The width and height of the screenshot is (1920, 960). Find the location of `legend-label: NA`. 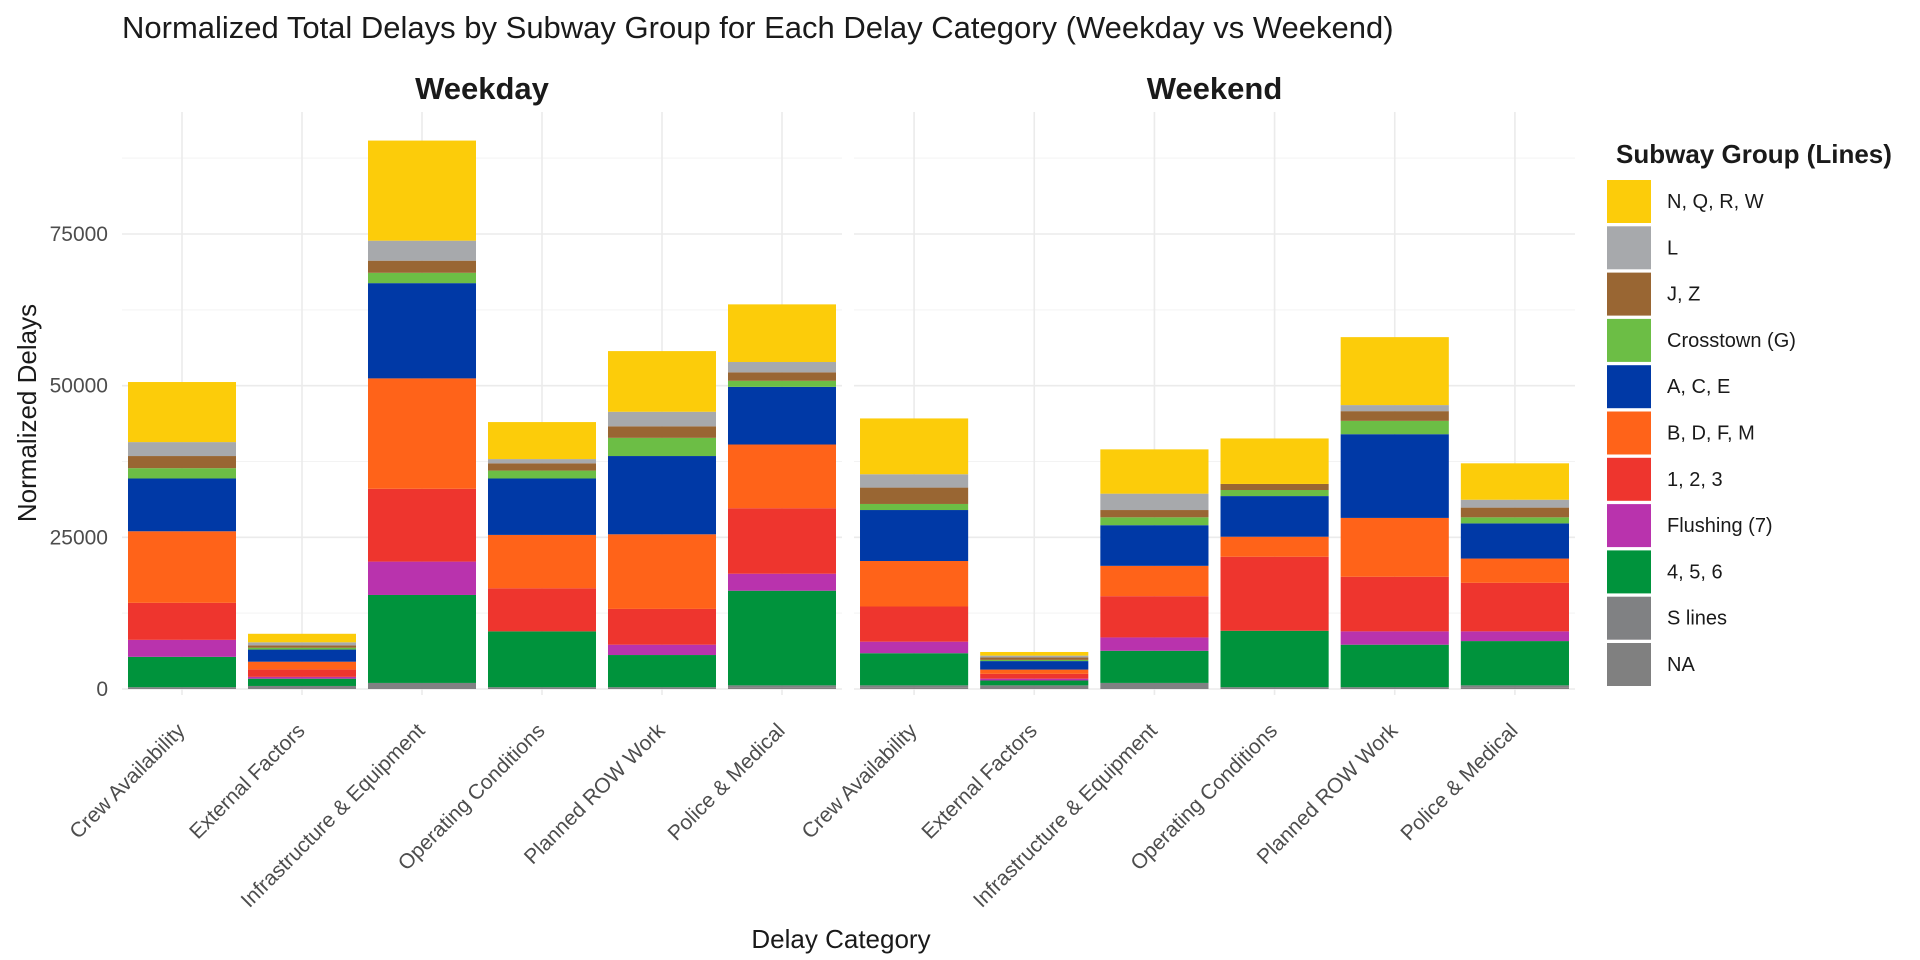

legend-label: NA is located at coordinates (1681, 665).